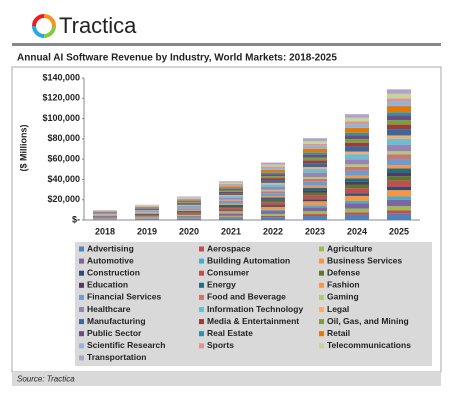  I want to click on legend-label: Public Sector, so click(114, 333).